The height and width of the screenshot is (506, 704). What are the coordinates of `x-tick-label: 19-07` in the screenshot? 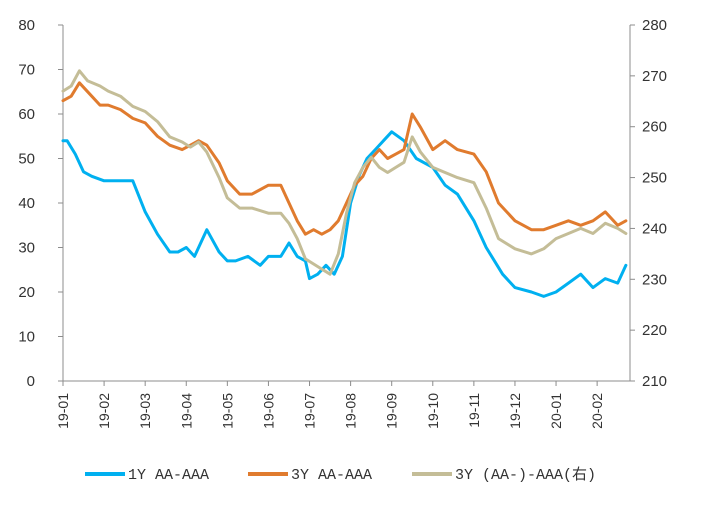 It's located at (310, 411).